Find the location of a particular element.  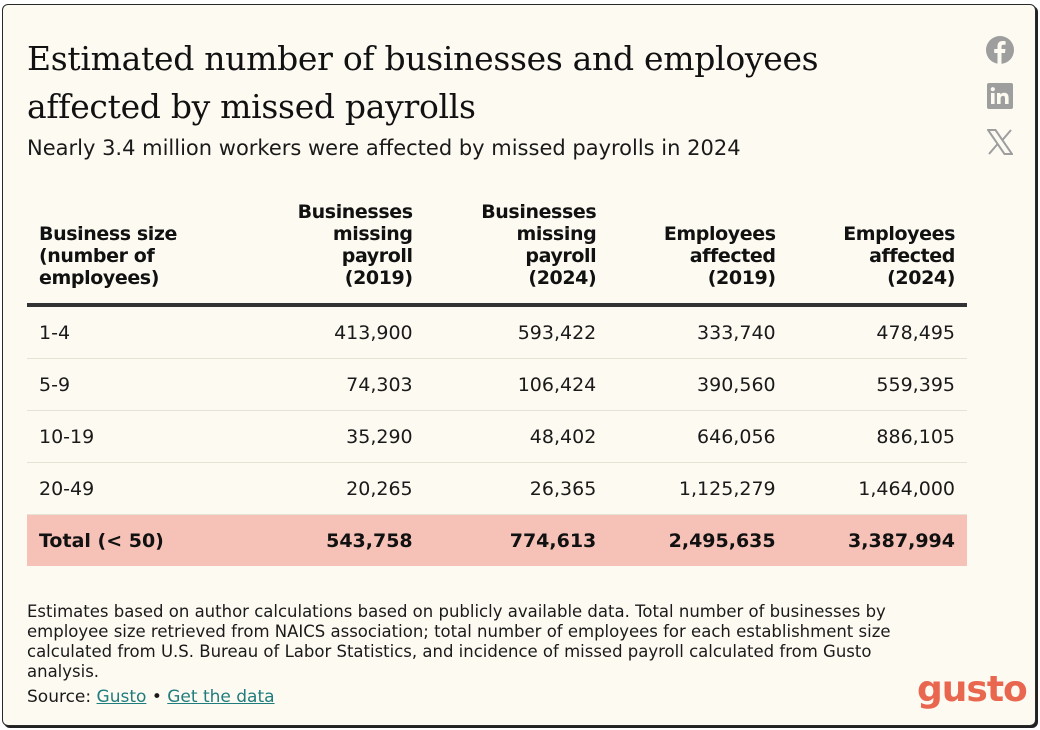

cell-employees-2024: 559,395 is located at coordinates (877, 384).